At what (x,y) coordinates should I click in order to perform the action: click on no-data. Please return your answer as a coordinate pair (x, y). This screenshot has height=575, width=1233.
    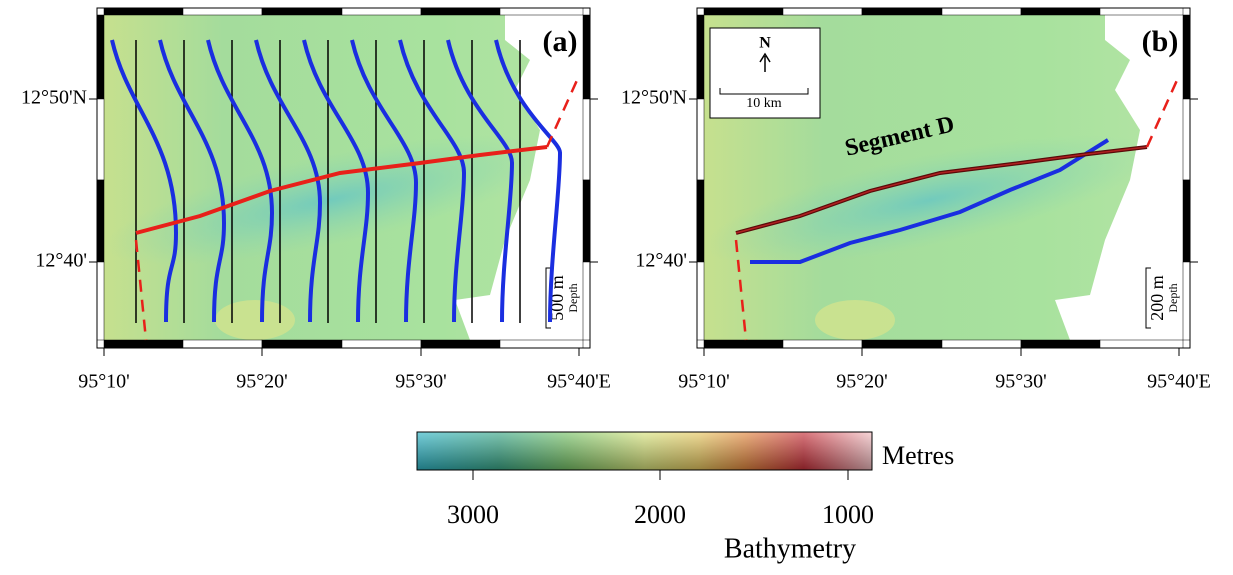
    Looking at the image, I should click on (1119, 177).